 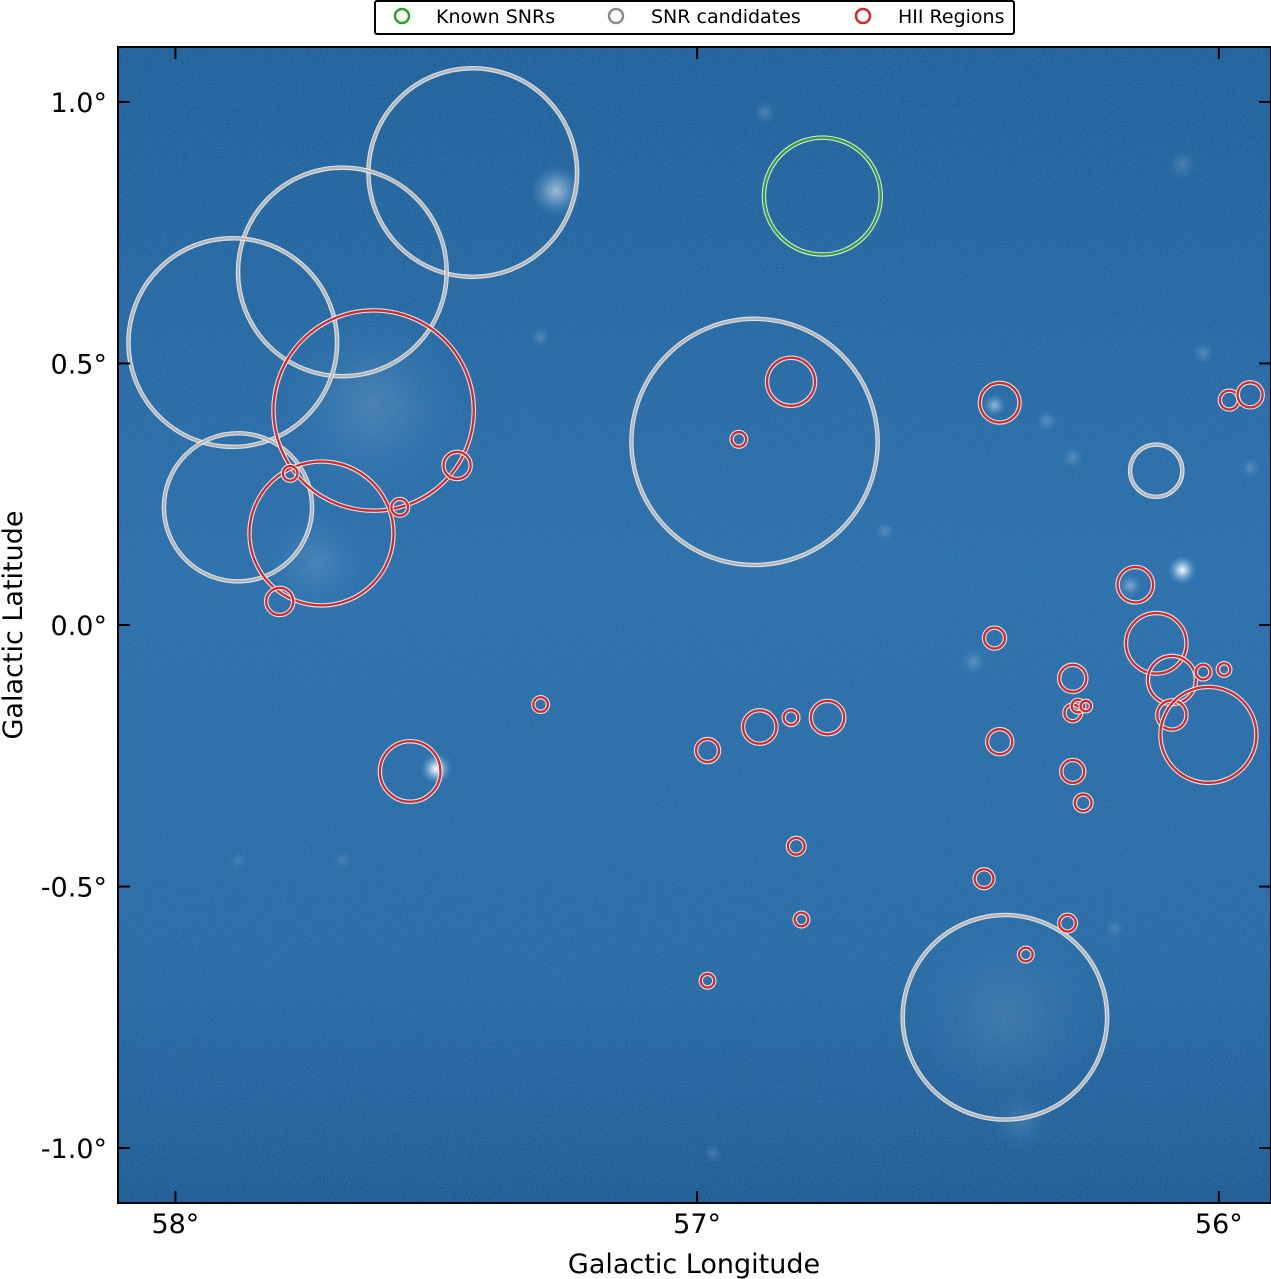 I want to click on y-tick-label-3: -0.5°, so click(x=74, y=888).